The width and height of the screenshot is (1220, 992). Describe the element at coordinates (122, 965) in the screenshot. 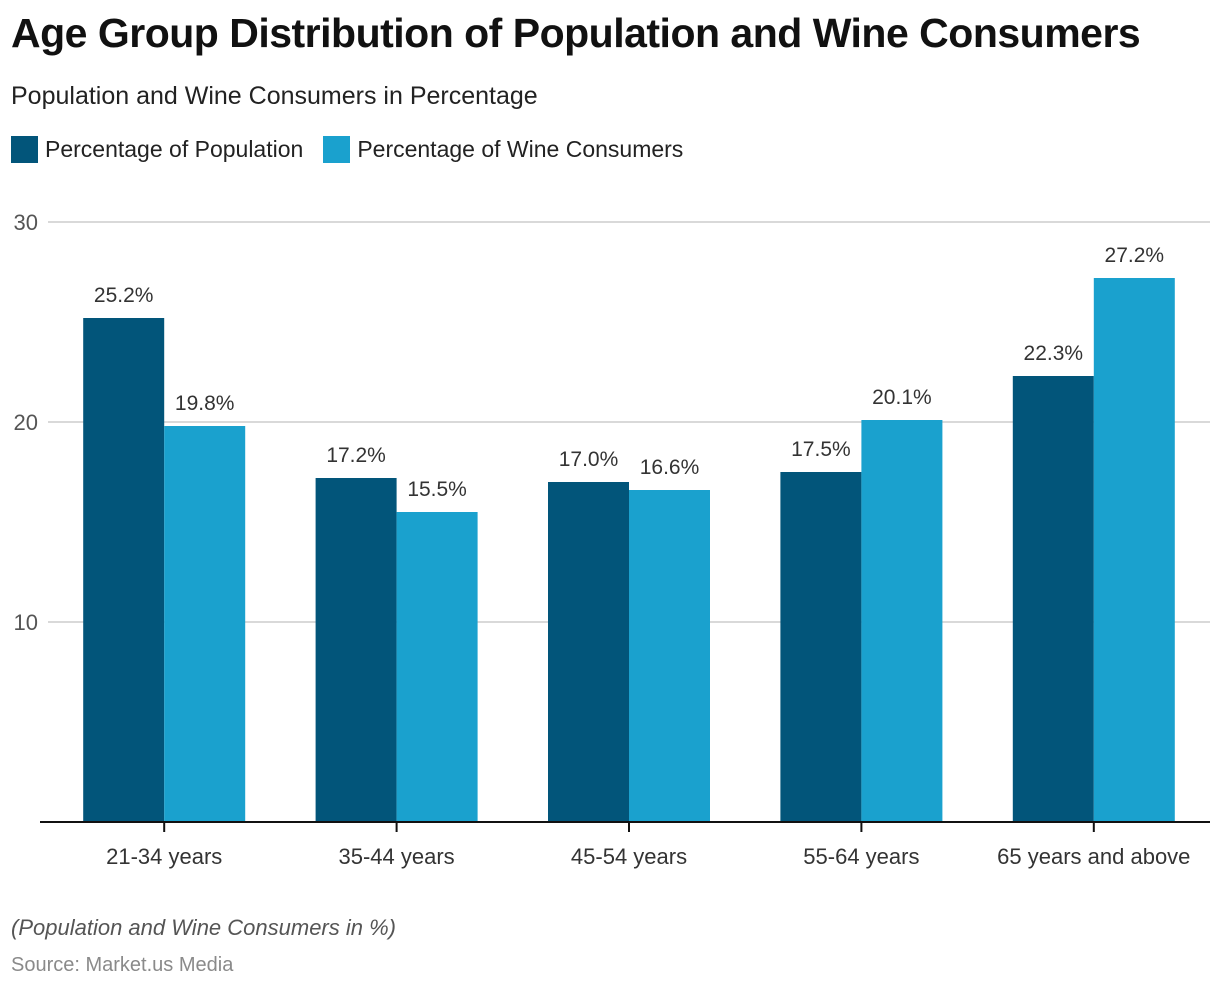

I see `source-credit: Source: Market.us Media` at that location.